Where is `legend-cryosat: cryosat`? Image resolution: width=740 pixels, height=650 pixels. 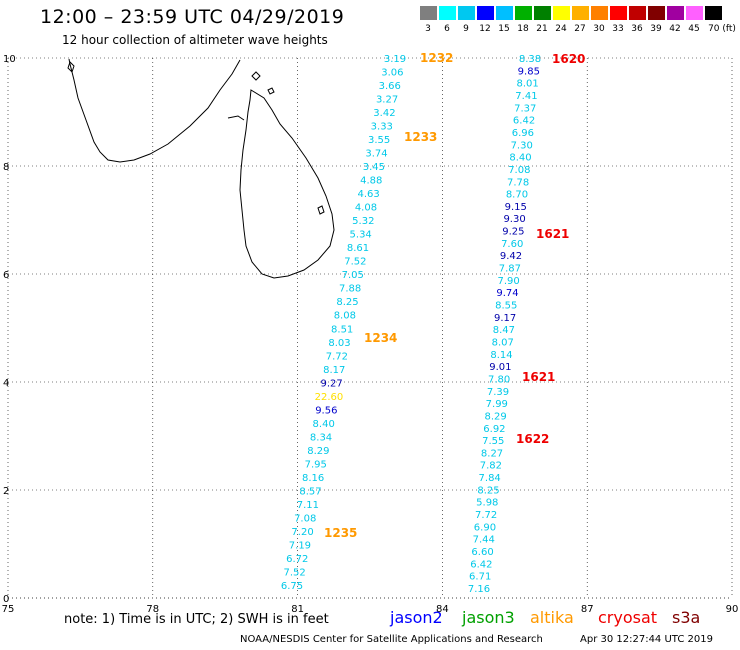 legend-cryosat: cryosat is located at coordinates (628, 617).